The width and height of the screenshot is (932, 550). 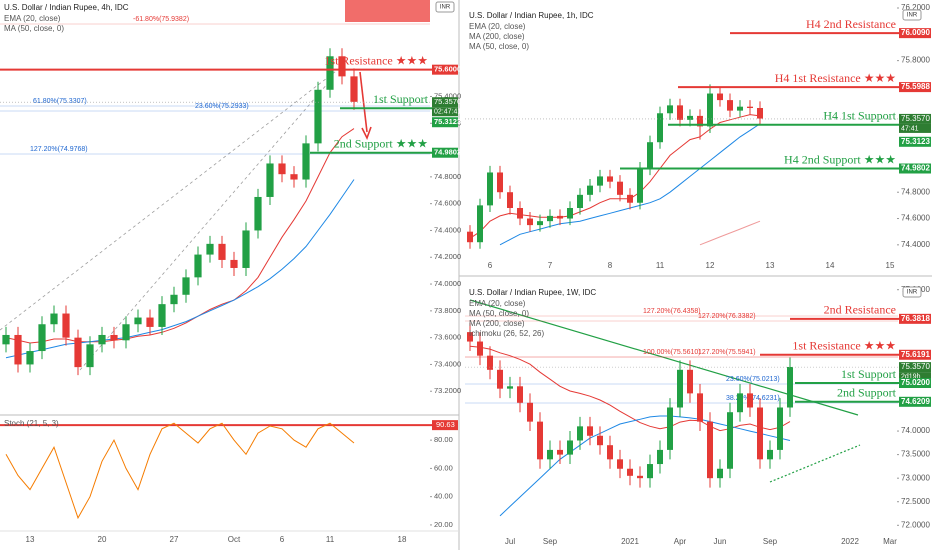 I want to click on y-tick-label: 72.5000, so click(x=915, y=501).